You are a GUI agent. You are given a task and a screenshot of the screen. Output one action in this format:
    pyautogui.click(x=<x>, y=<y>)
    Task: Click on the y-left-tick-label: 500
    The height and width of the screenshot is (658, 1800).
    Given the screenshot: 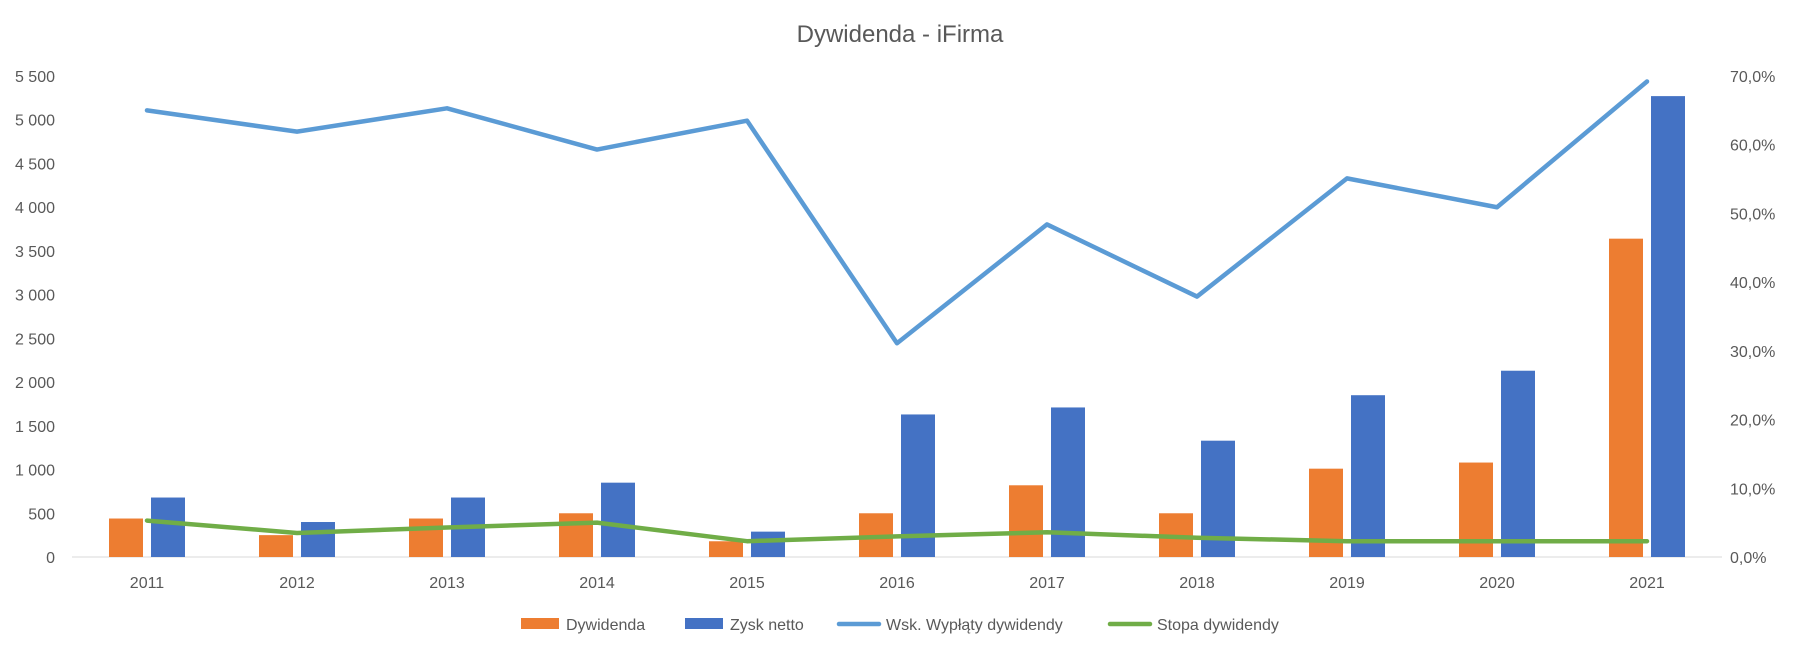 What is the action you would take?
    pyautogui.click(x=41, y=514)
    